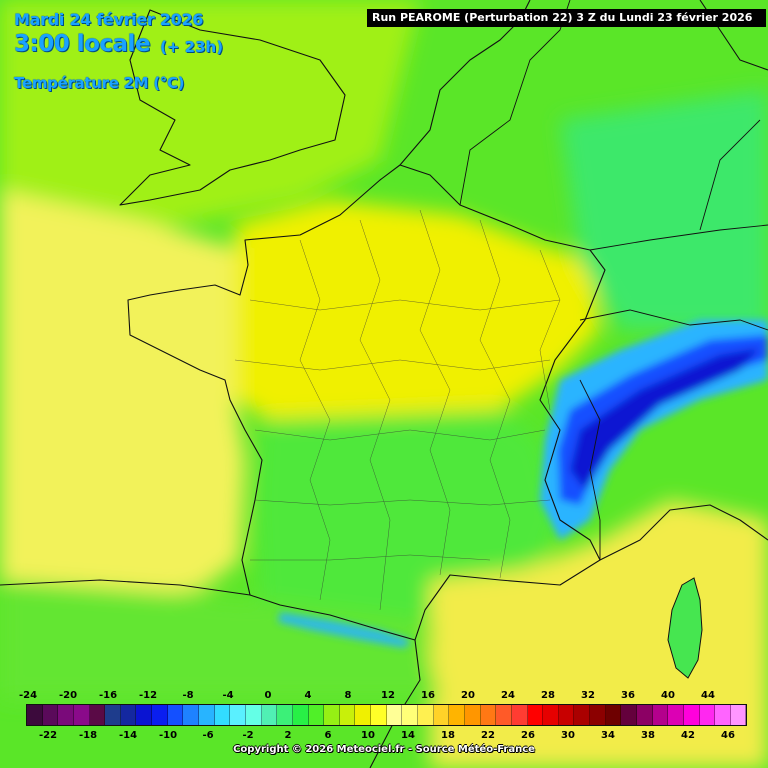 This screenshot has width=768, height=768. What do you see at coordinates (664, 210) in the screenshot?
I see `zone-germany` at bounding box center [664, 210].